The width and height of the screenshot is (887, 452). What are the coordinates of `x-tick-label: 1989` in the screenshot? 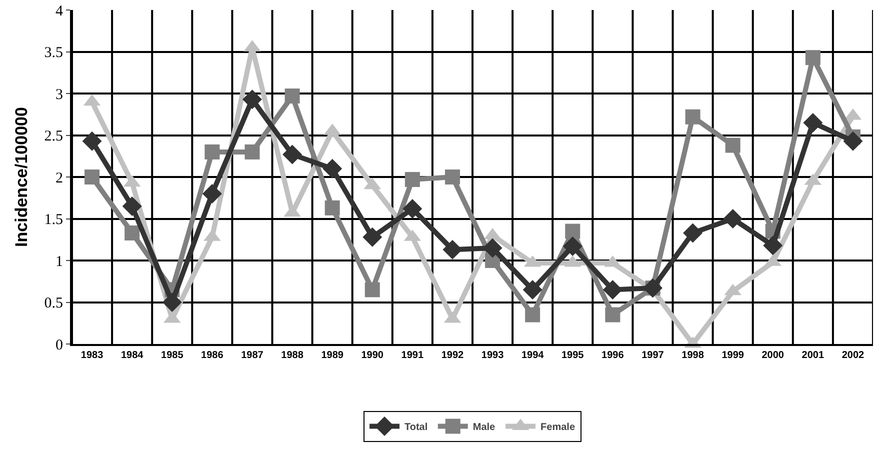 It's located at (332, 355).